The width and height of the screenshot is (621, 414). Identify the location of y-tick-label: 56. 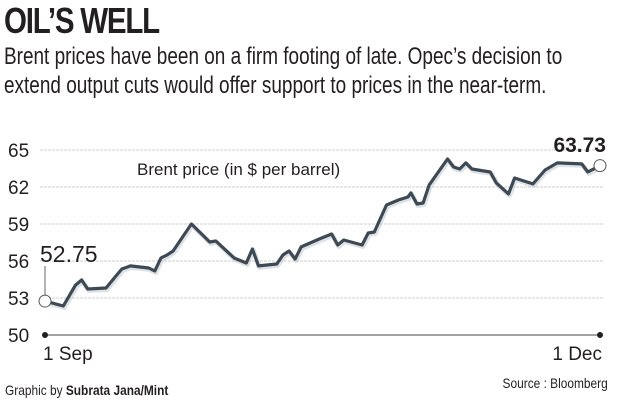
(18, 262).